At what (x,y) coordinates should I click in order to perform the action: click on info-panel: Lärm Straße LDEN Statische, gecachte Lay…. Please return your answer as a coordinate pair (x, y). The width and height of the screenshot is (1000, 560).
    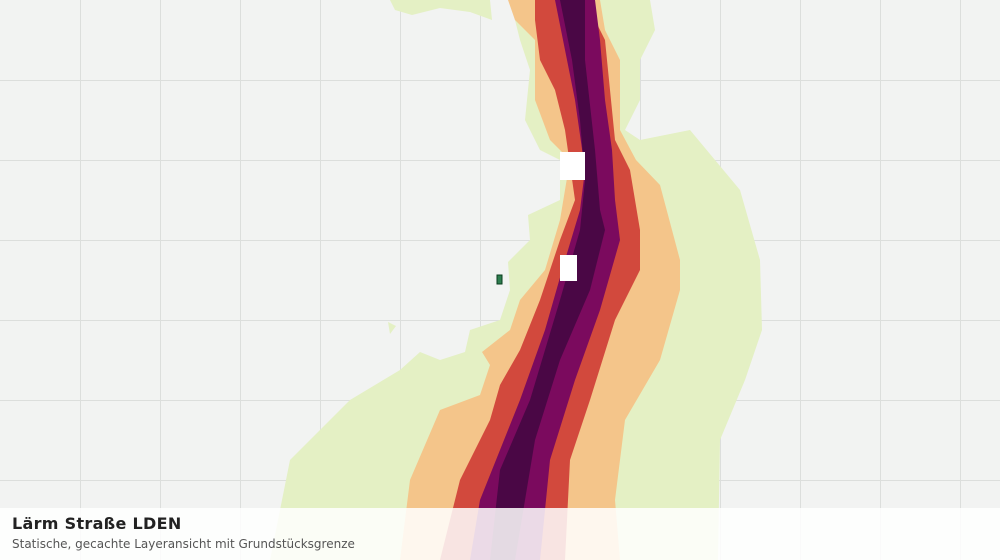
    Looking at the image, I should click on (500, 534).